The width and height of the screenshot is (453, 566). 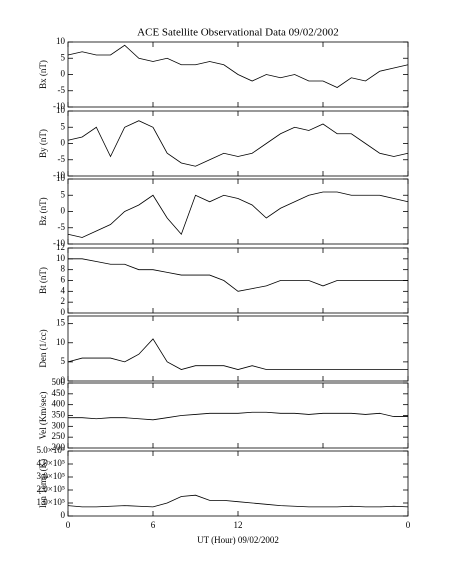 What do you see at coordinates (51, 450) in the screenshot?
I see `y-tick-label: 5.0×10⁵` at bounding box center [51, 450].